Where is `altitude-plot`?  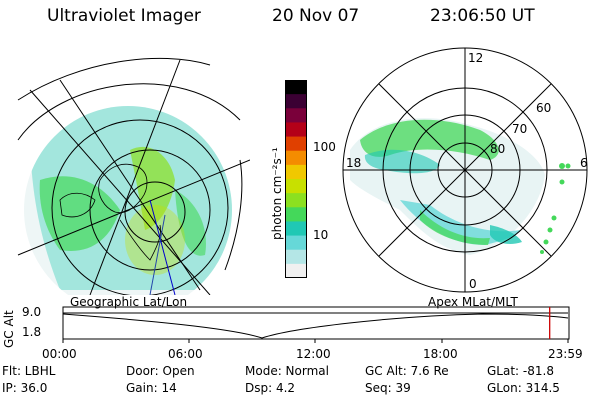
altitude-plot is located at coordinates (316, 324).